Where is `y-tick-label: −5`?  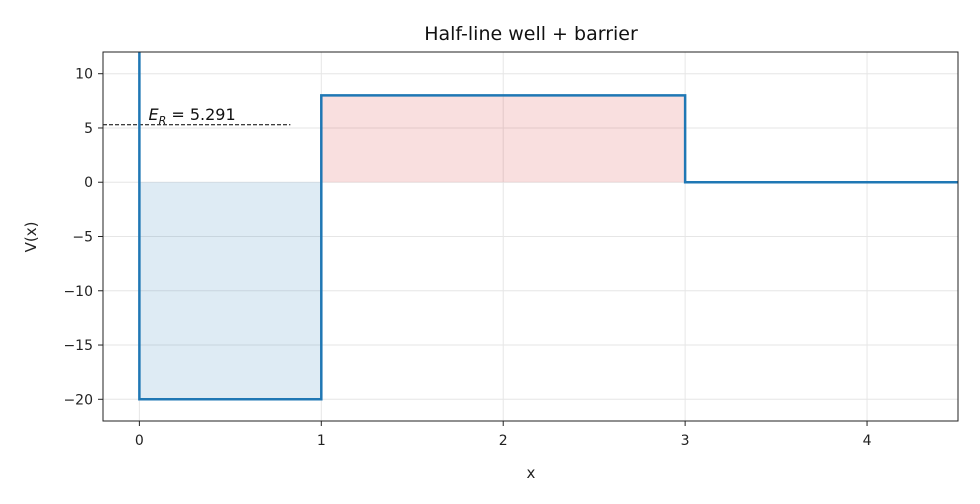
y-tick-label: −5 is located at coordinates (82, 238).